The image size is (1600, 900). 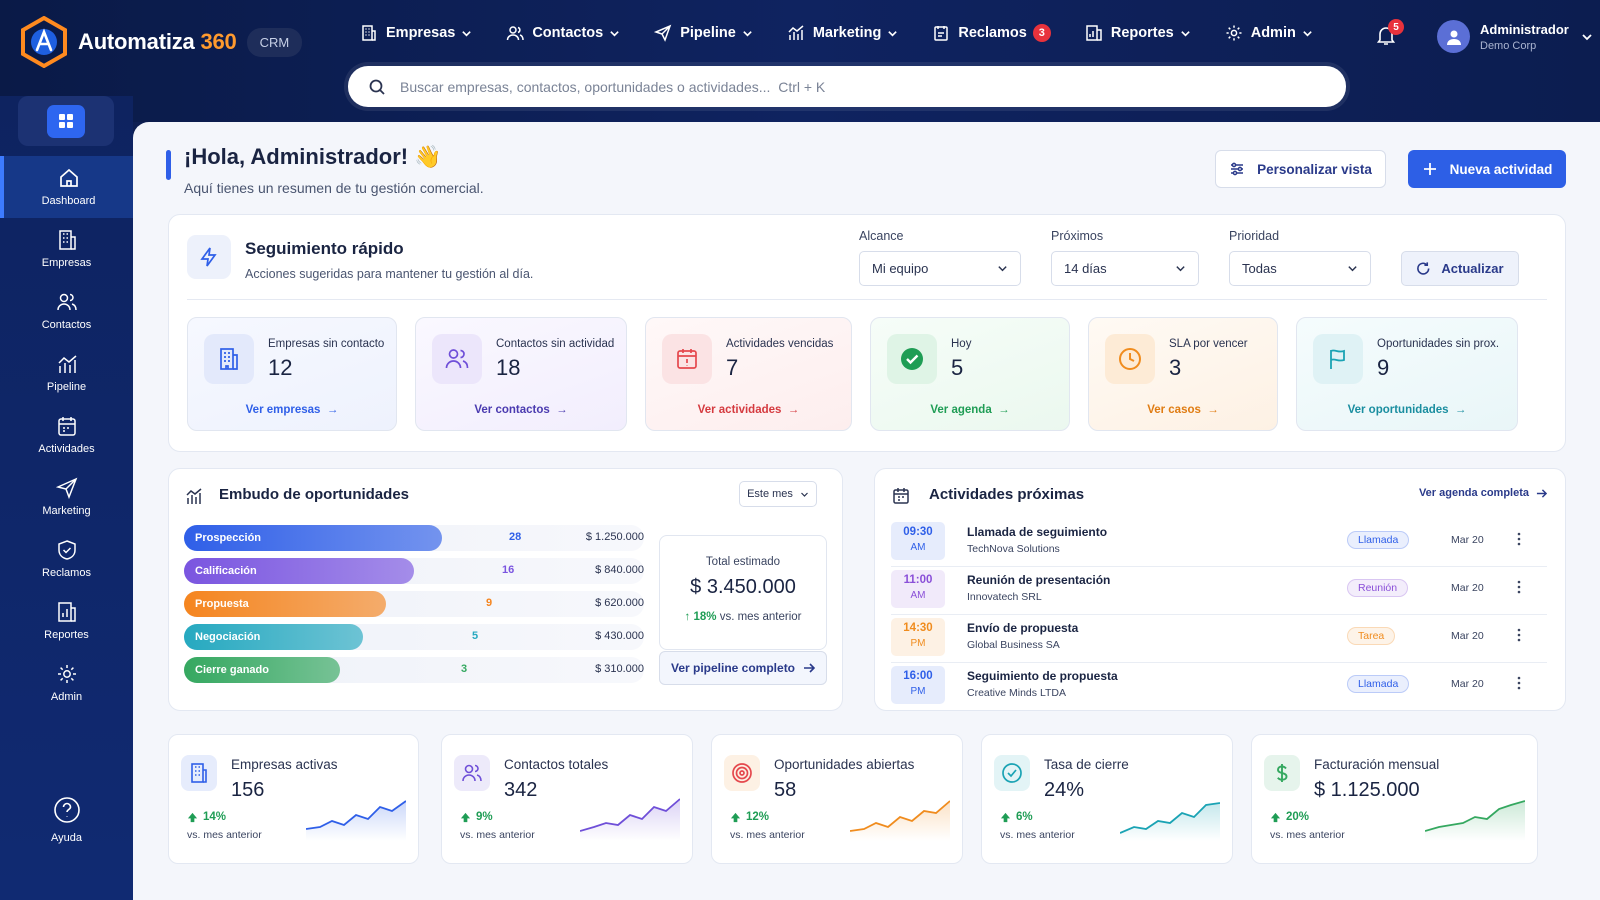 I want to click on activity-title: Seguimiento de propuesta, so click(x=1042, y=676).